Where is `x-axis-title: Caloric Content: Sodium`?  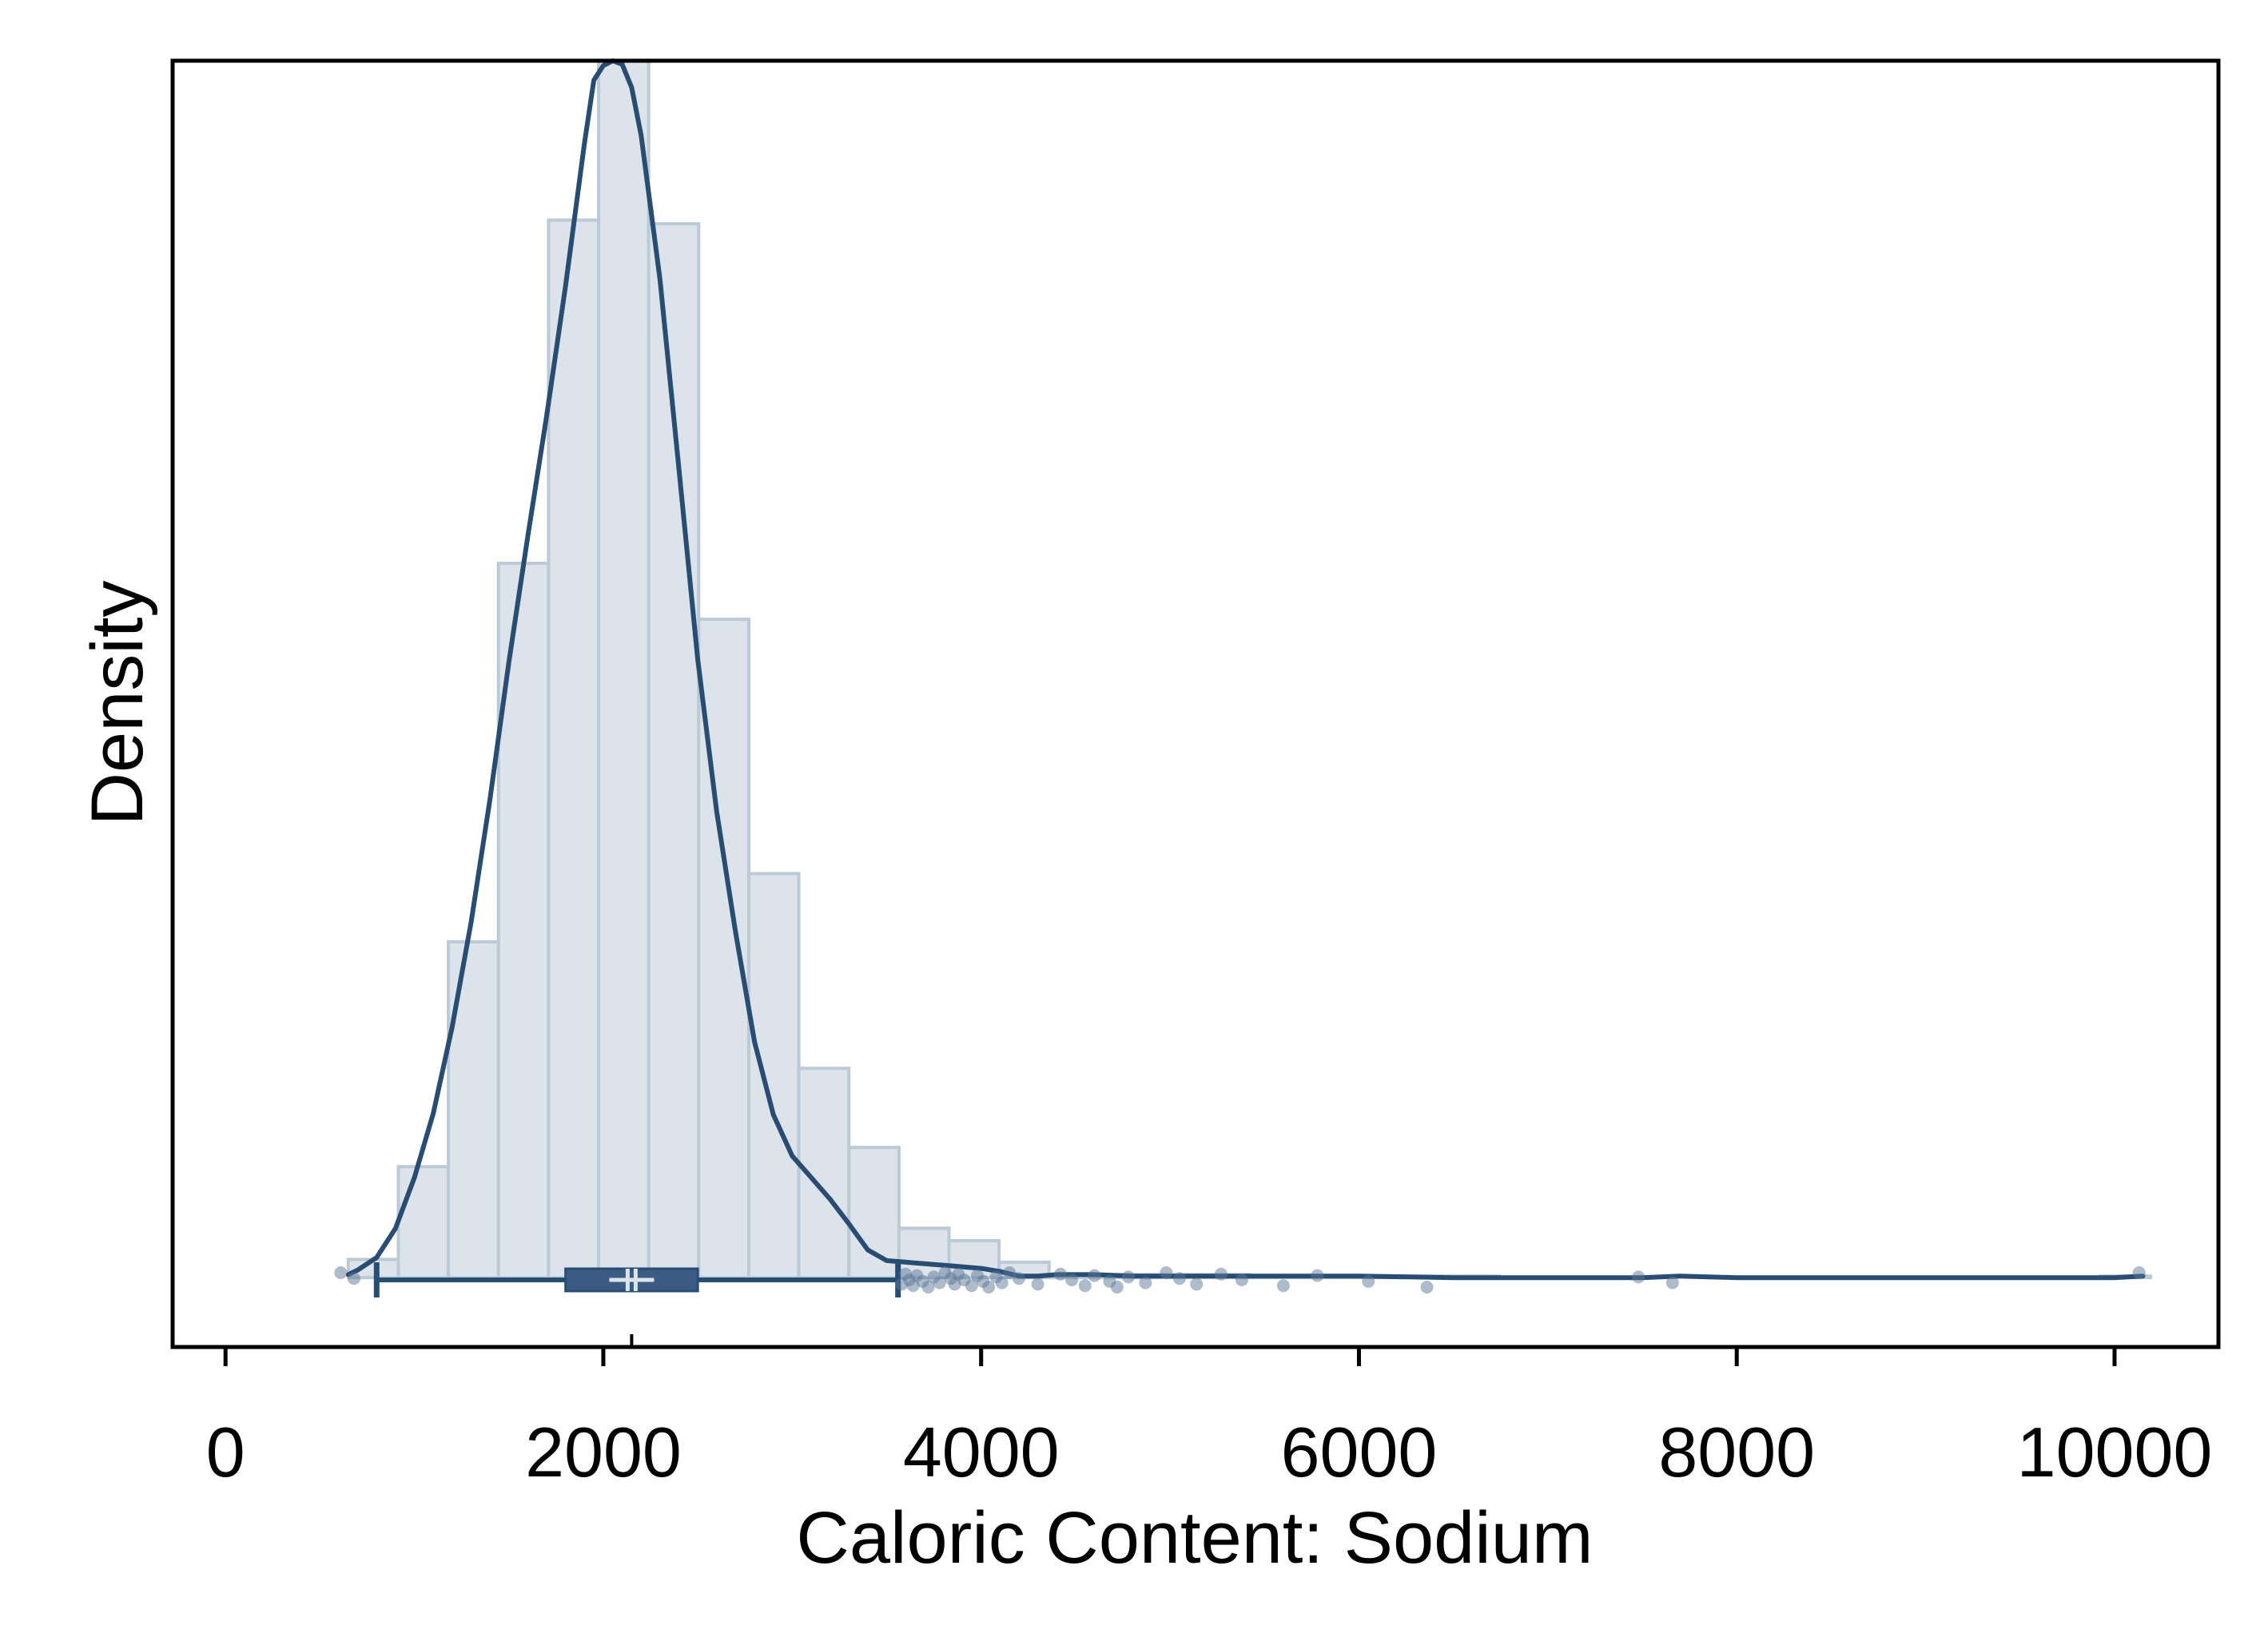
x-axis-title: Caloric Content: Sodium is located at coordinates (1194, 1538).